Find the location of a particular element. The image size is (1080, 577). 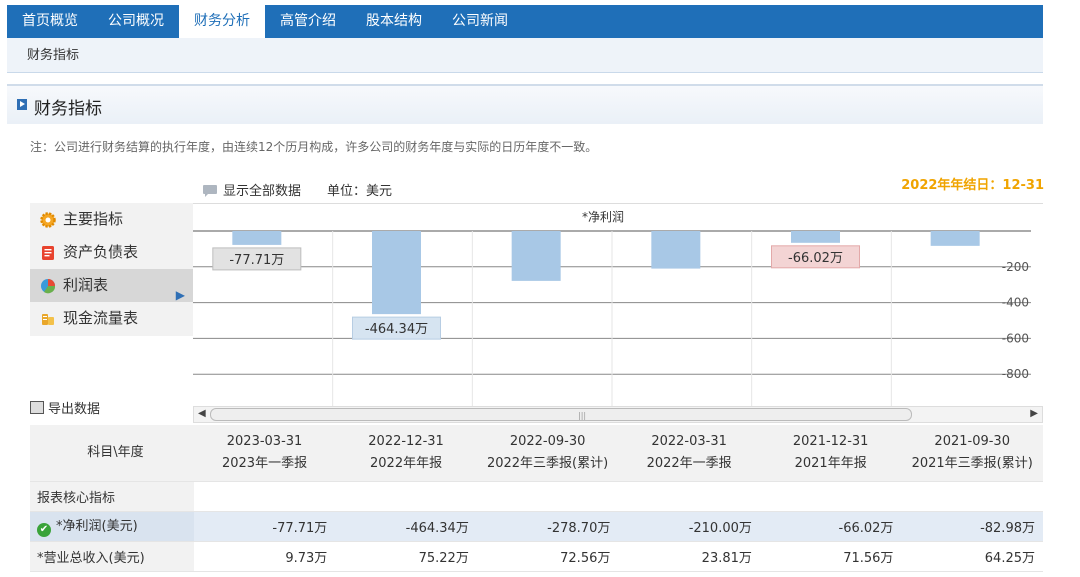

pie-chart-icon is located at coordinates (48, 285).